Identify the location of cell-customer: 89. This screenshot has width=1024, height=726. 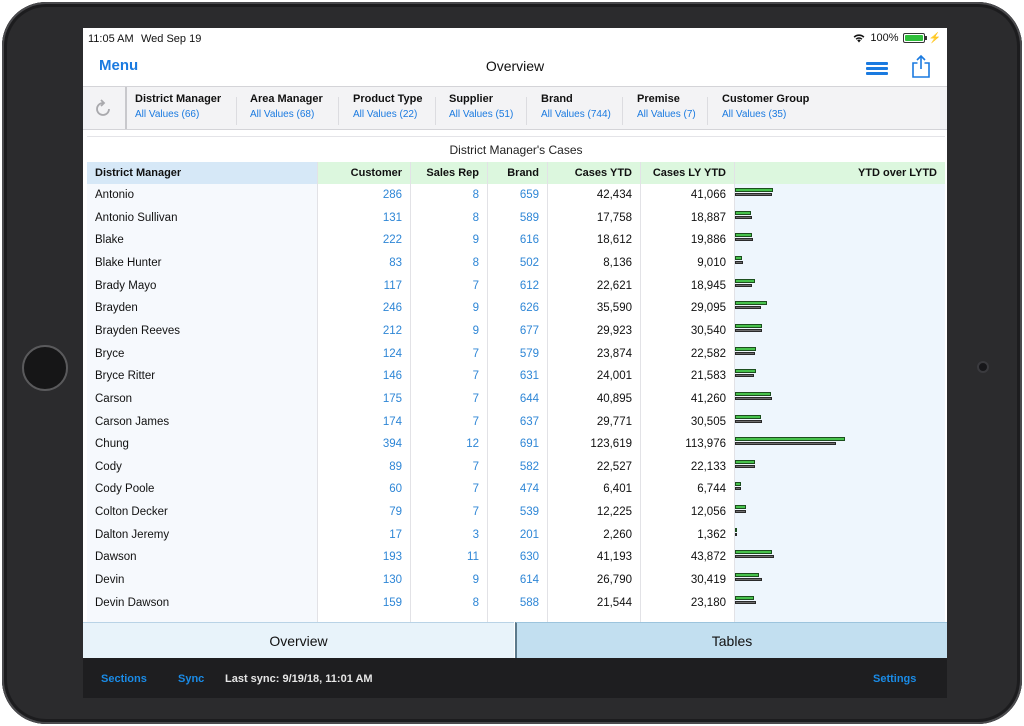
(395, 466).